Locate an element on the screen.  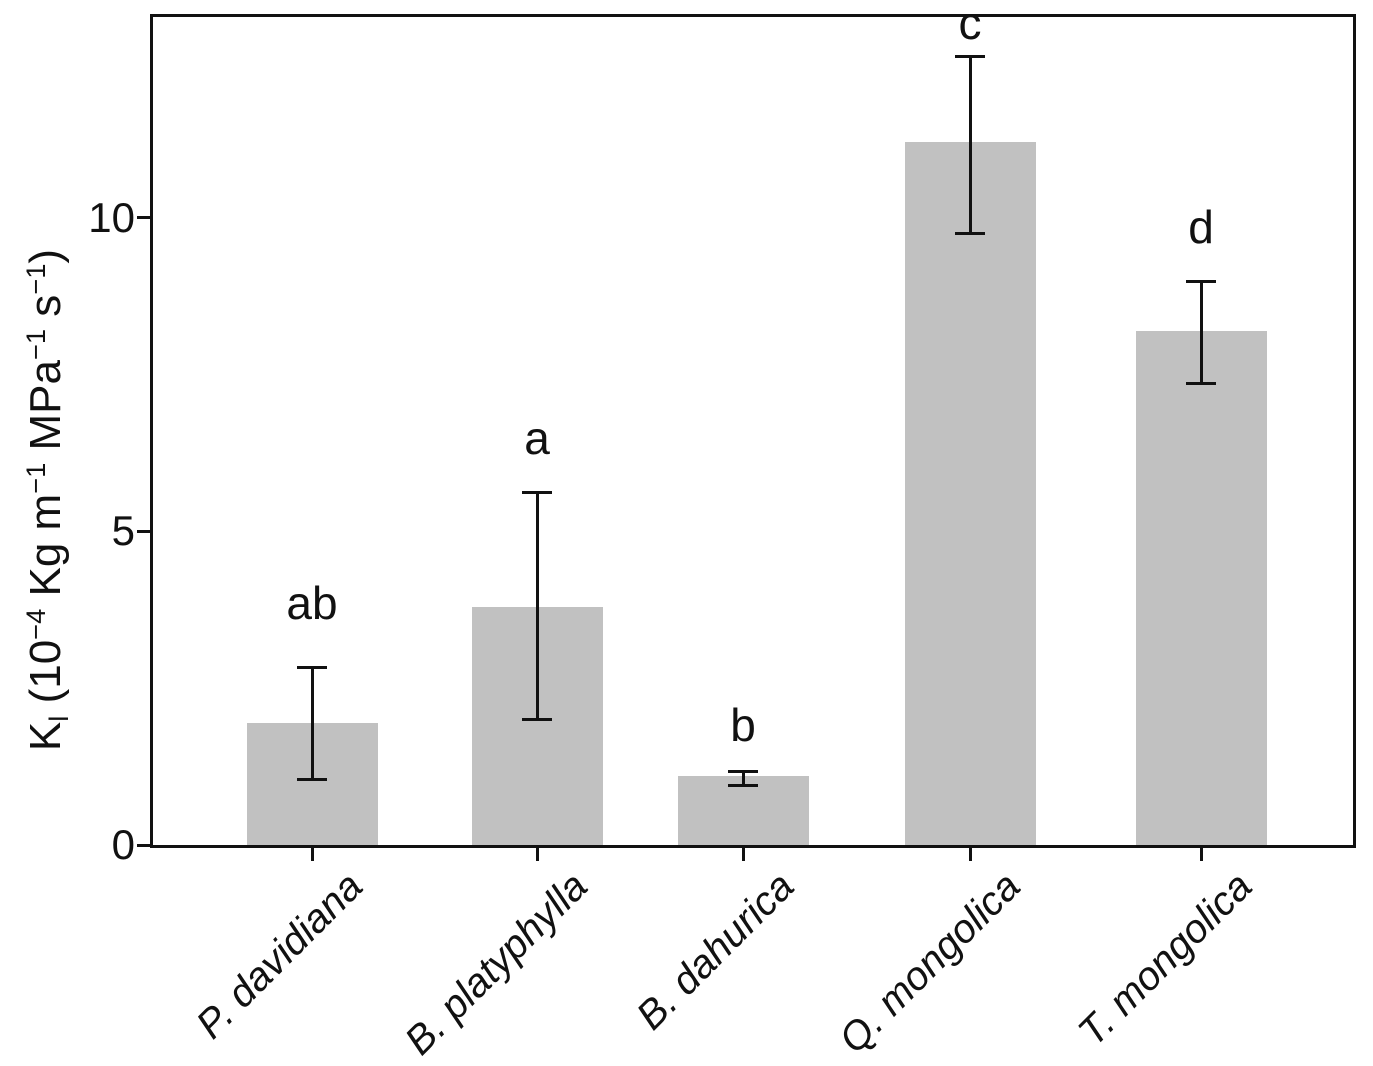
y-tick-label-5: 5 is located at coordinates (123, 531).